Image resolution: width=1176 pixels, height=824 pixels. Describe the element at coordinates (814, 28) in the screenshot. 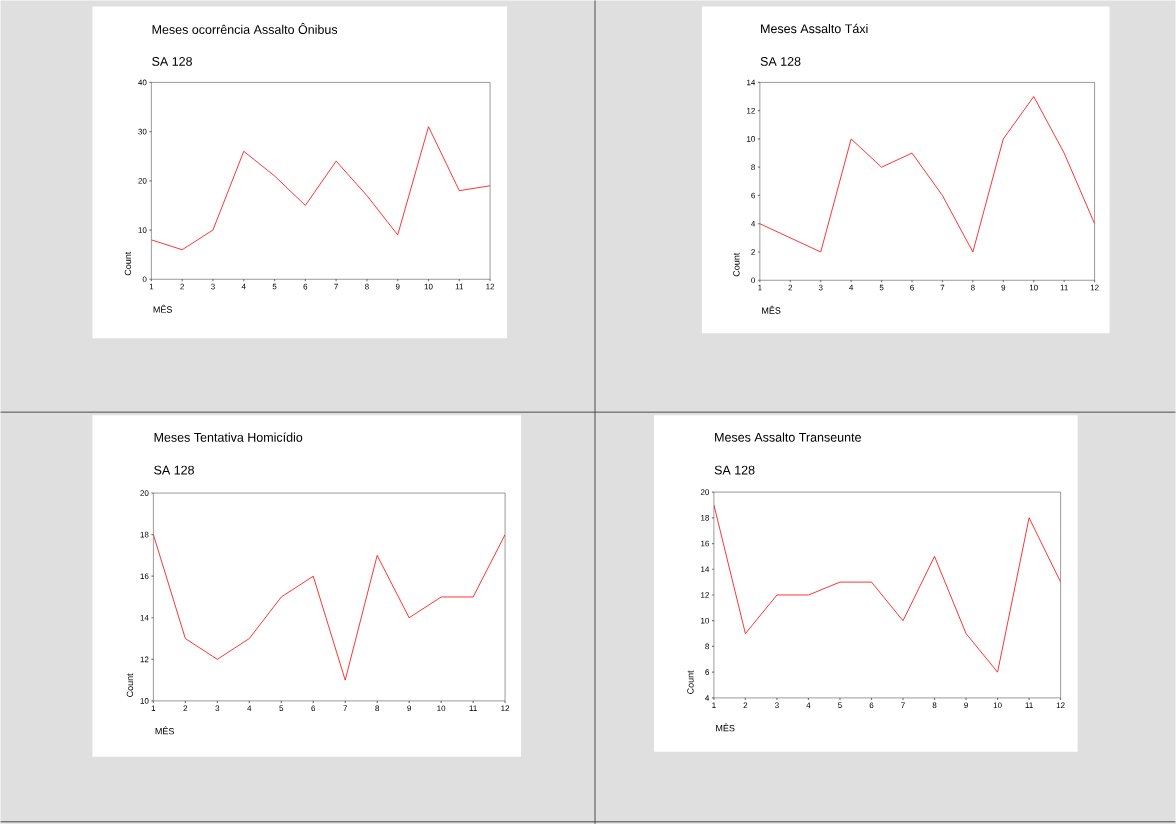

I see `chart-title: Meses Assalto Táxi` at that location.